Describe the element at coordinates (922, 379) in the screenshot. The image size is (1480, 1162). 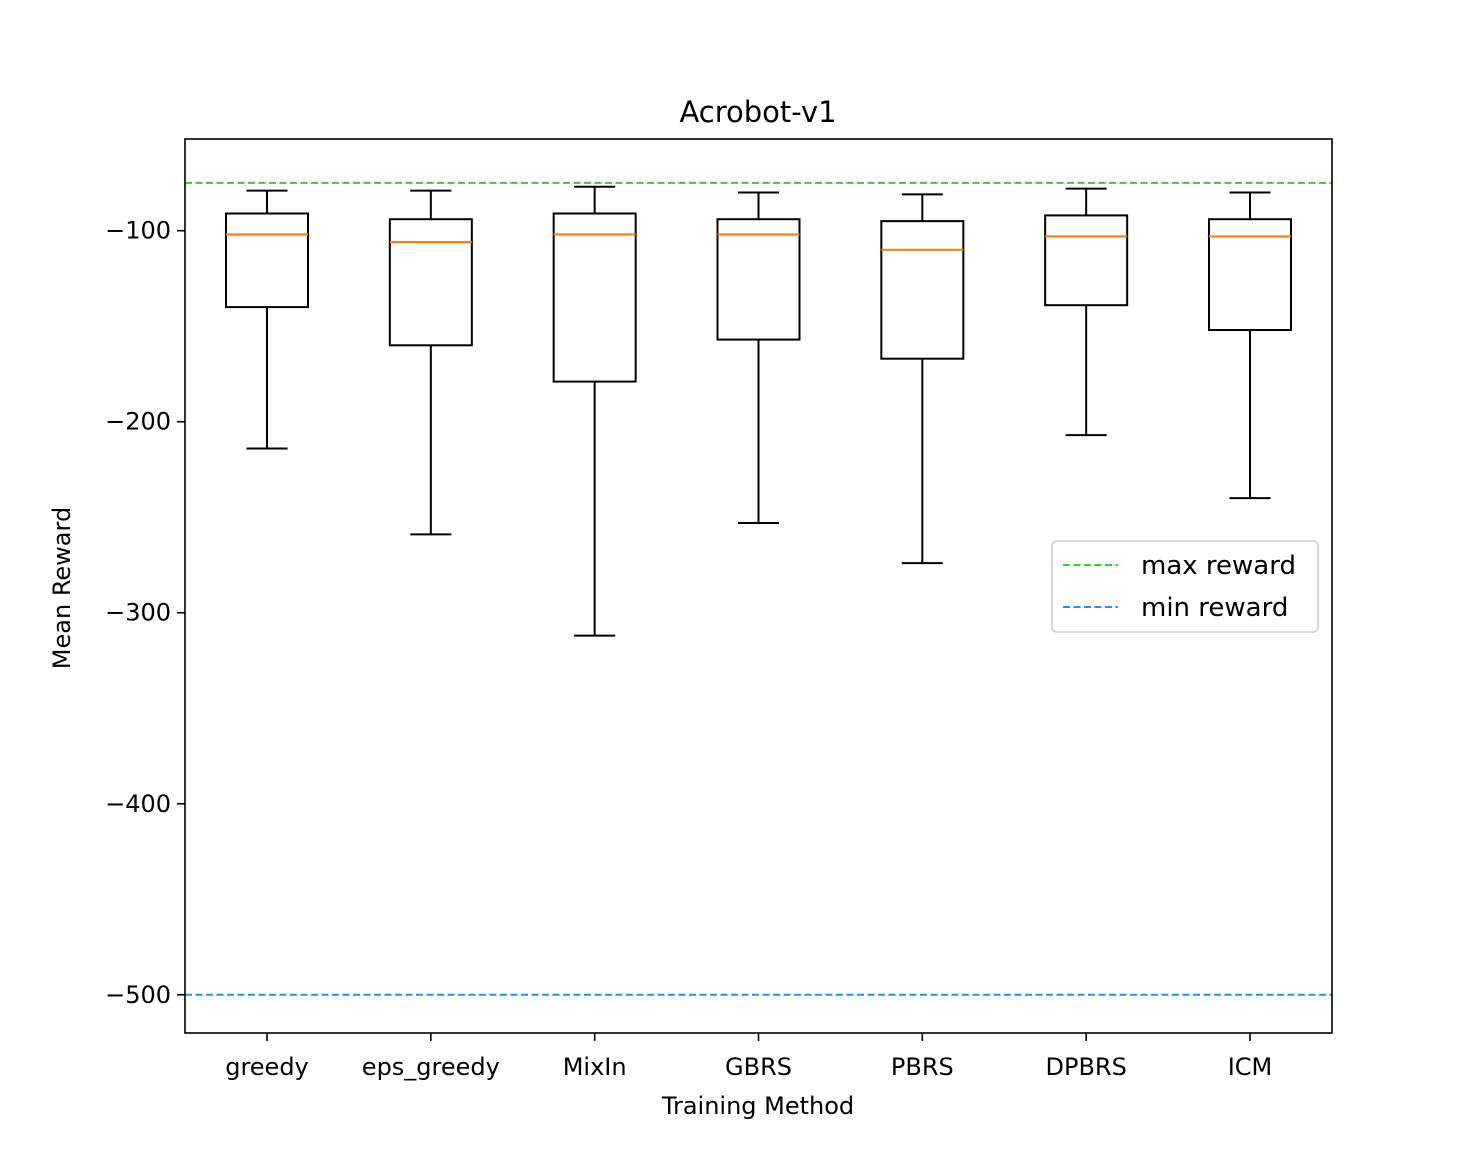
I see `box-PBRS` at that location.